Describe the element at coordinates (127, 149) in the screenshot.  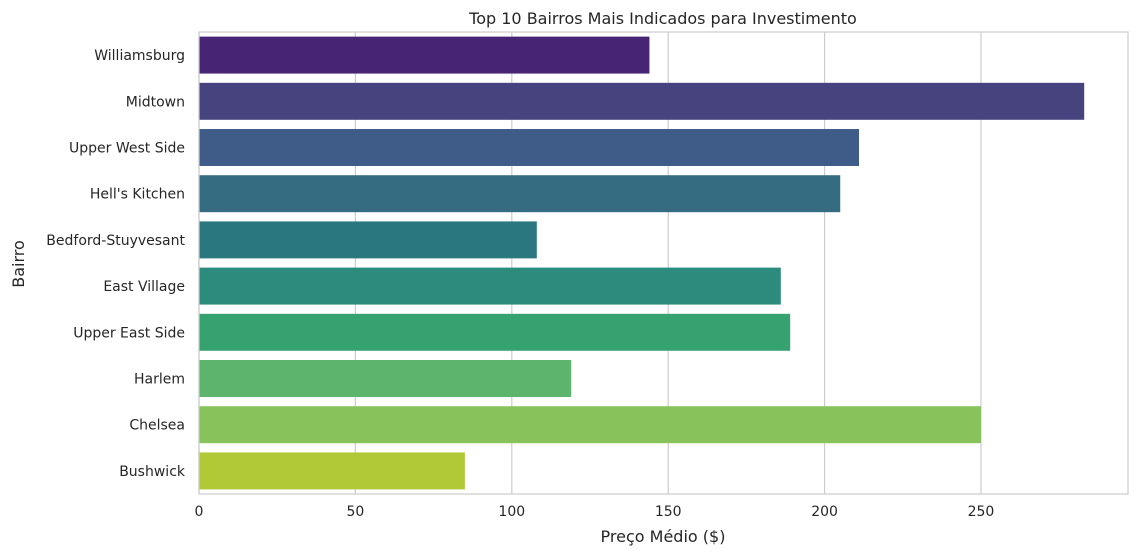
I see `y-tick-label: Upper West Side` at that location.